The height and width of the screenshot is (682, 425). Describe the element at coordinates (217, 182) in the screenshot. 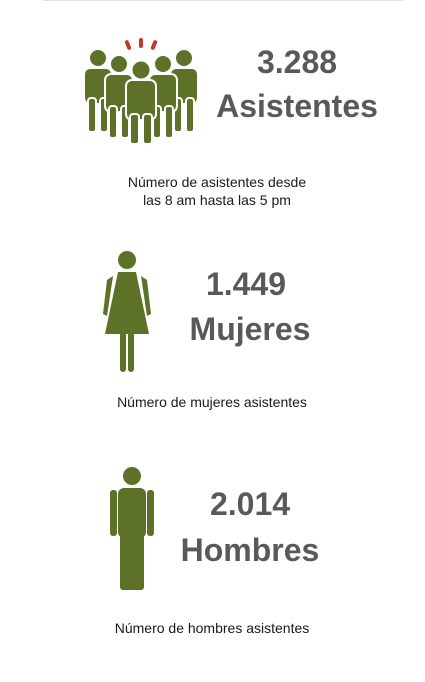

I see `attendees-caption-line1: Número de asistentes desde` at that location.